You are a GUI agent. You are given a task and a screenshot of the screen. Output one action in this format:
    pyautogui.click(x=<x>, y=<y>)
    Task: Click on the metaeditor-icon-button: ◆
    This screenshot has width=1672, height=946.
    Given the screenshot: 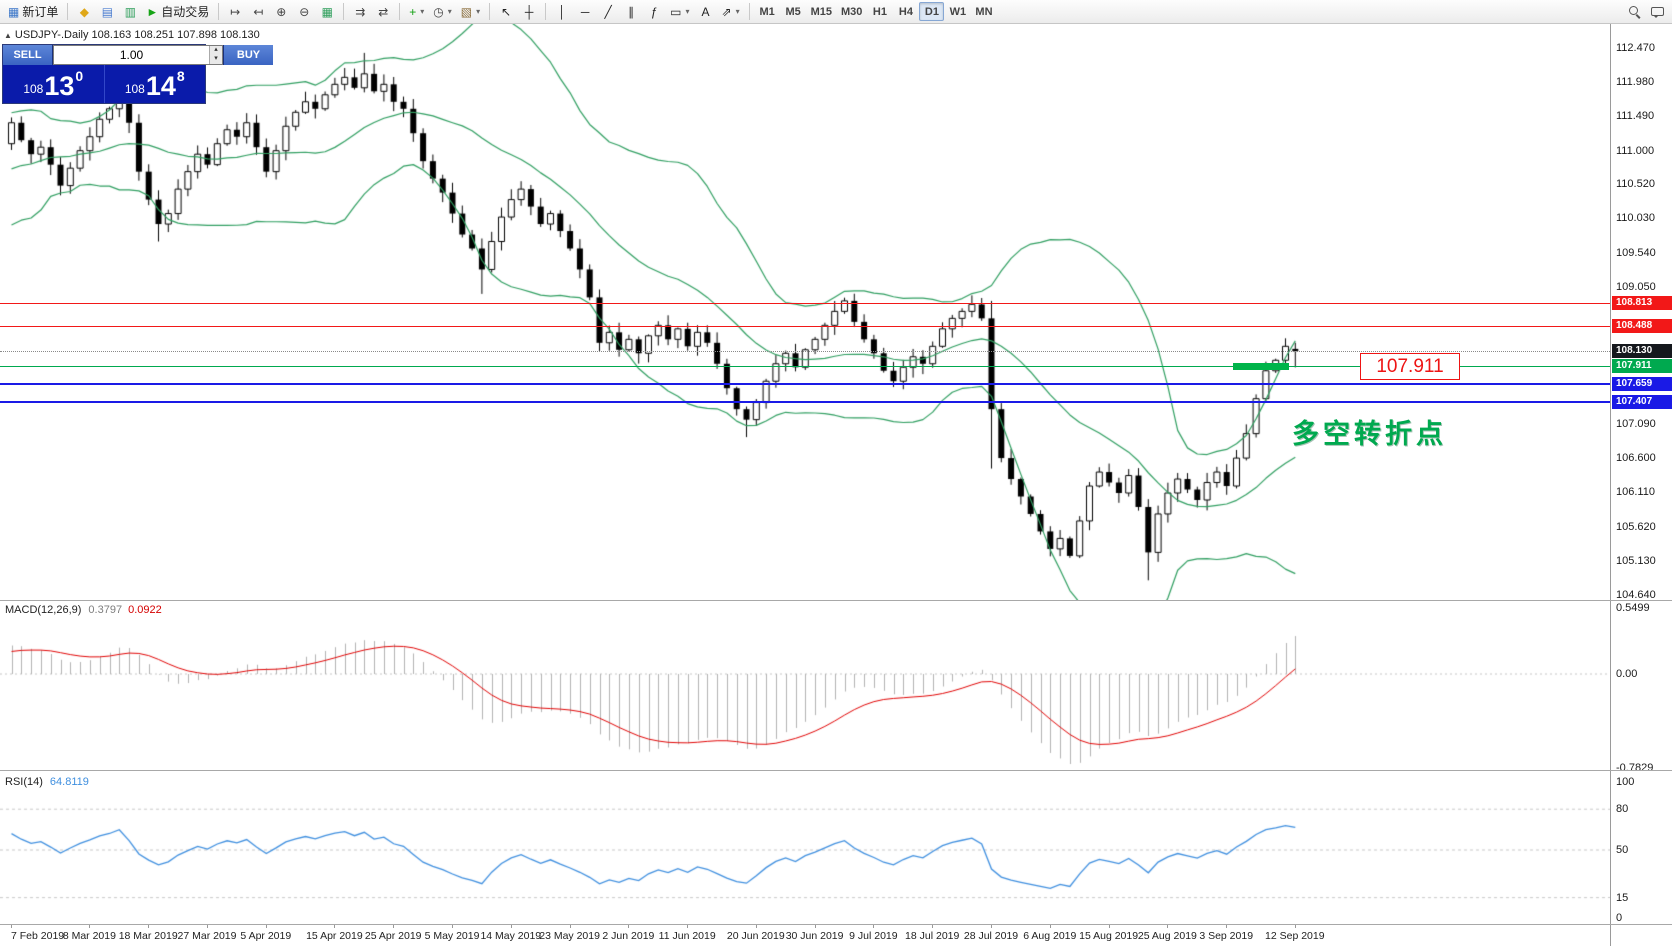 What is the action you would take?
    pyautogui.click(x=84, y=11)
    